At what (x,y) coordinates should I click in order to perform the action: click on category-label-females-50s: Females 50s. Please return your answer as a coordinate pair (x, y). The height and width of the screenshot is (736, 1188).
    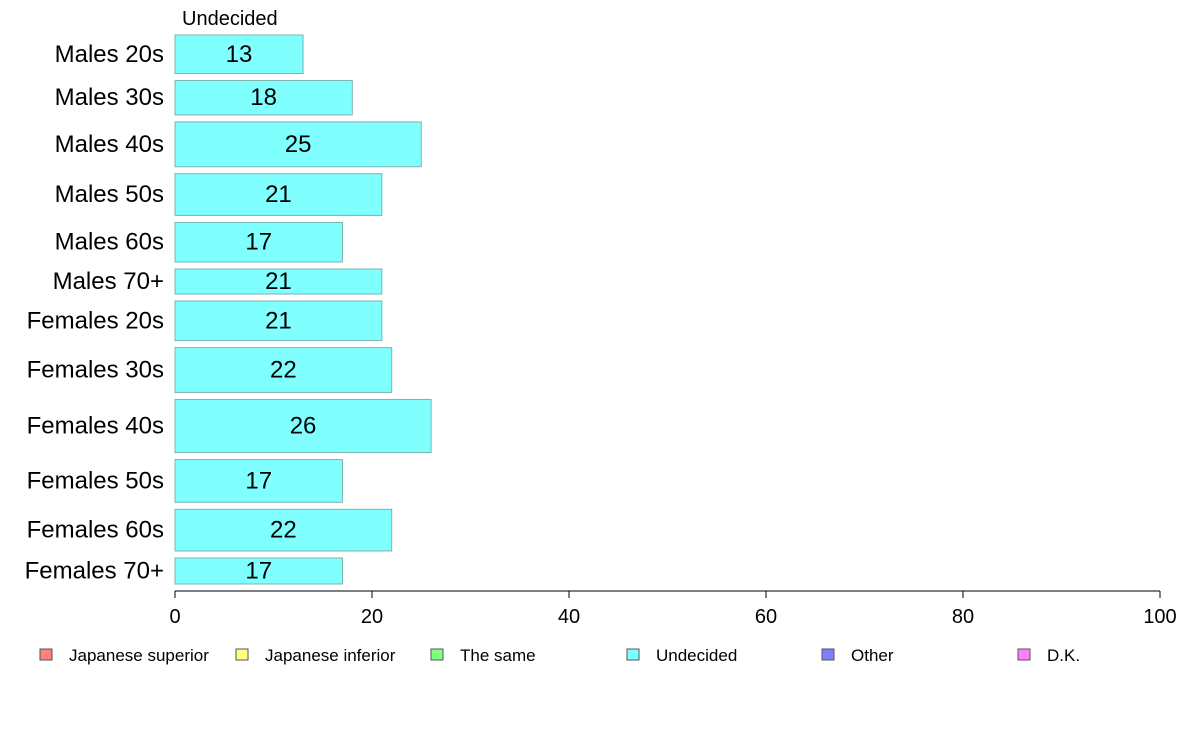
    Looking at the image, I should click on (95, 480).